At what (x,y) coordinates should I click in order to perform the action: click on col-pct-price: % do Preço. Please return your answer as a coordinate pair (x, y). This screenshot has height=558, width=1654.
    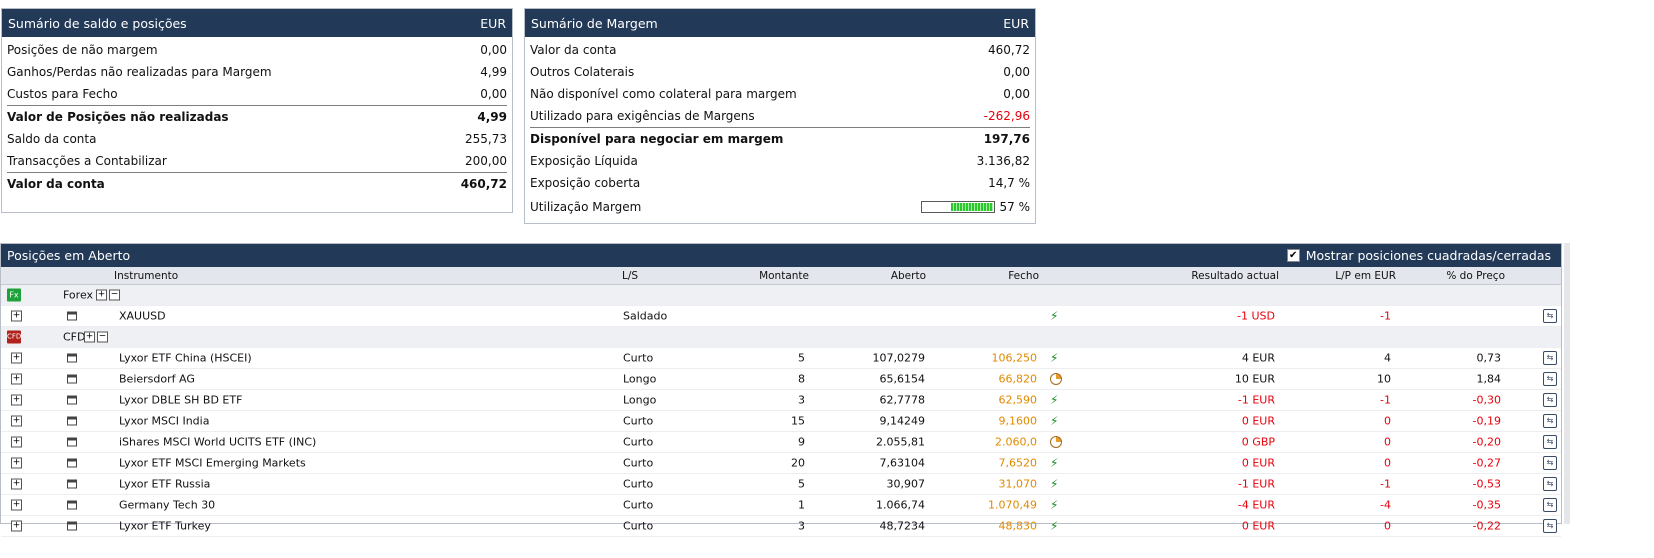
    Looking at the image, I should click on (1475, 275).